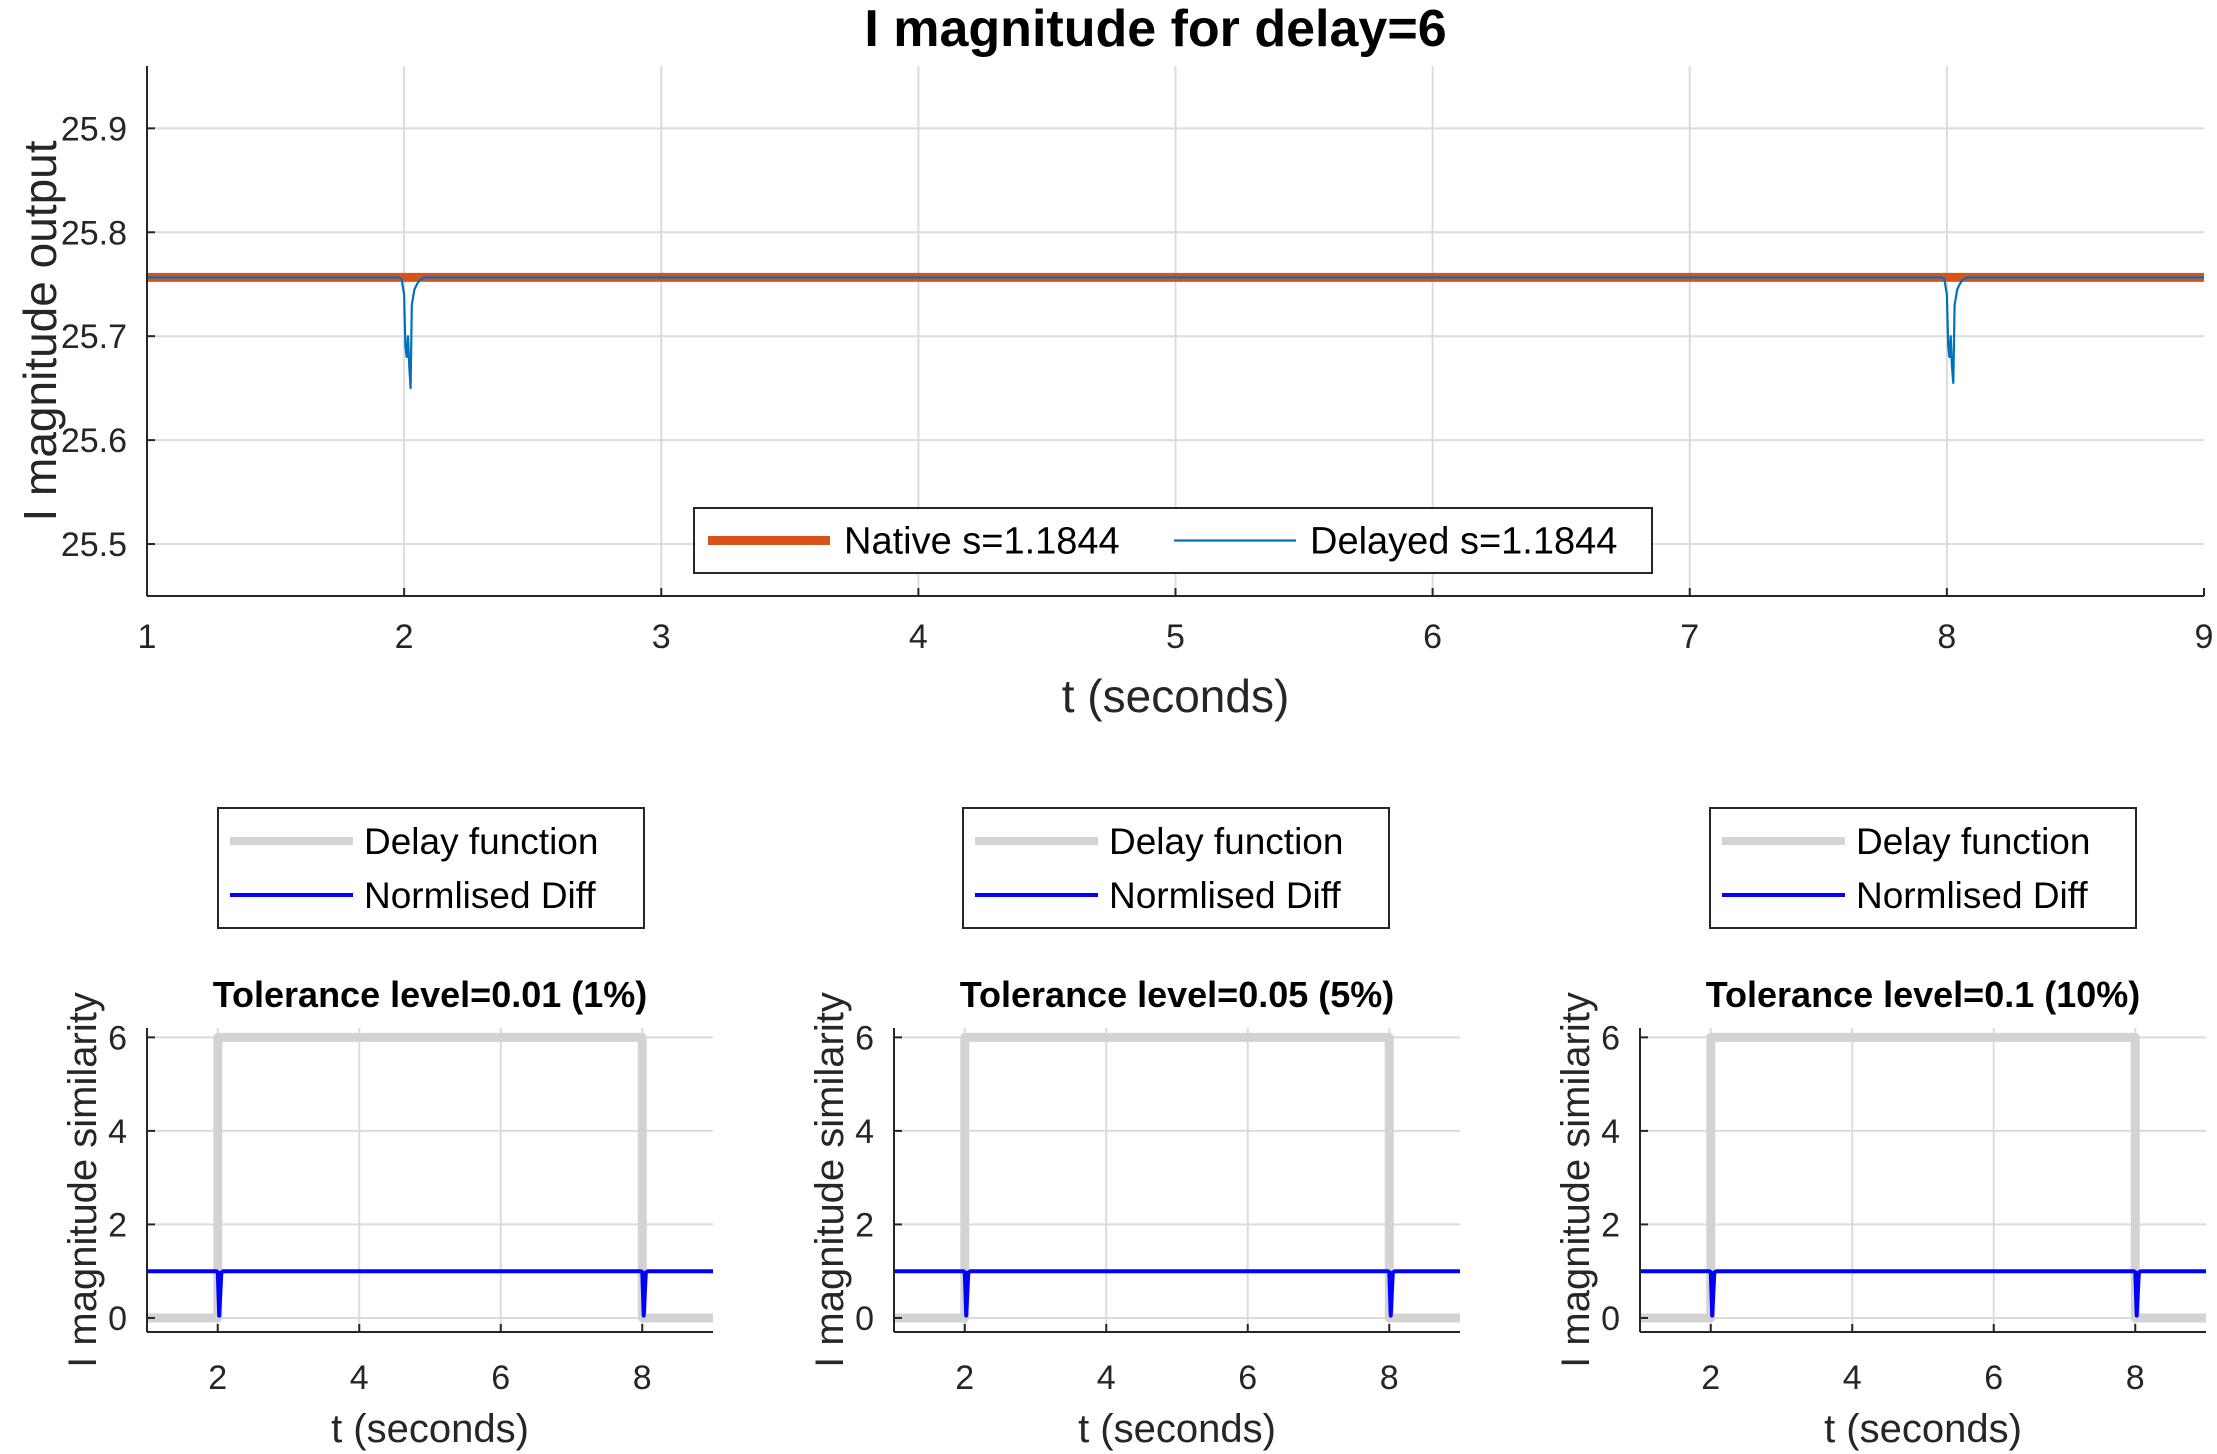 Image resolution: width=2217 pixels, height=1454 pixels. What do you see at coordinates (40, 330) in the screenshot?
I see `y-axis-label: I magnitude output` at bounding box center [40, 330].